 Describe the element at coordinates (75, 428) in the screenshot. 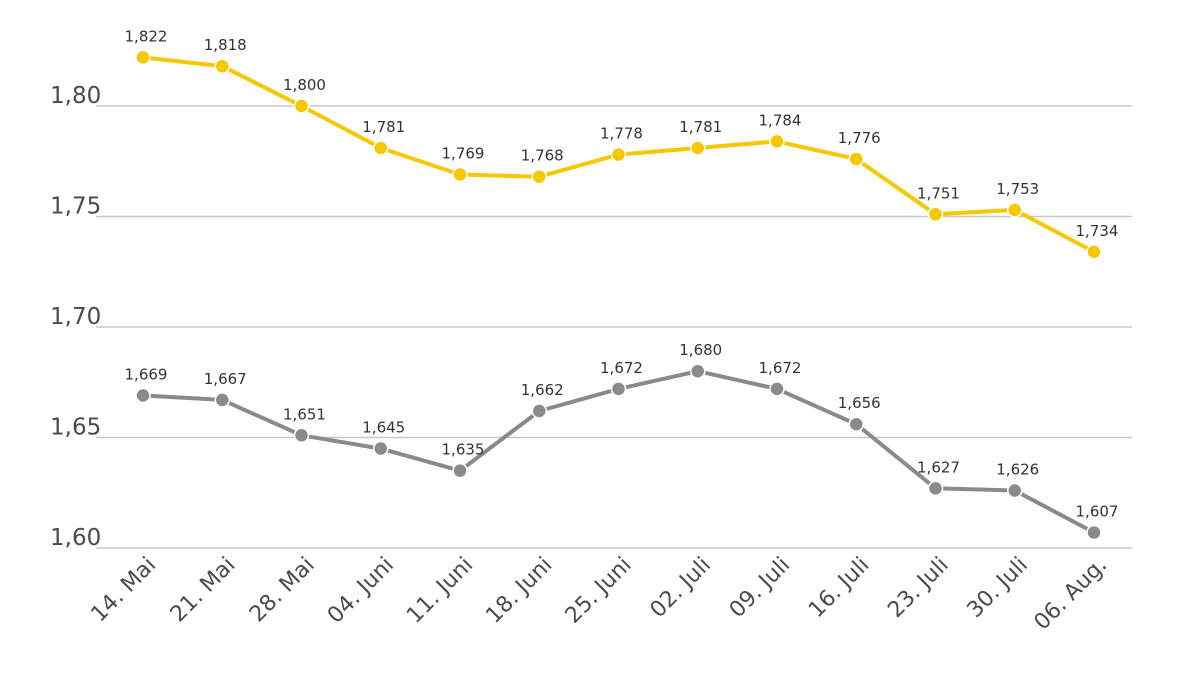

I see `y-tick-label: 1,65` at that location.